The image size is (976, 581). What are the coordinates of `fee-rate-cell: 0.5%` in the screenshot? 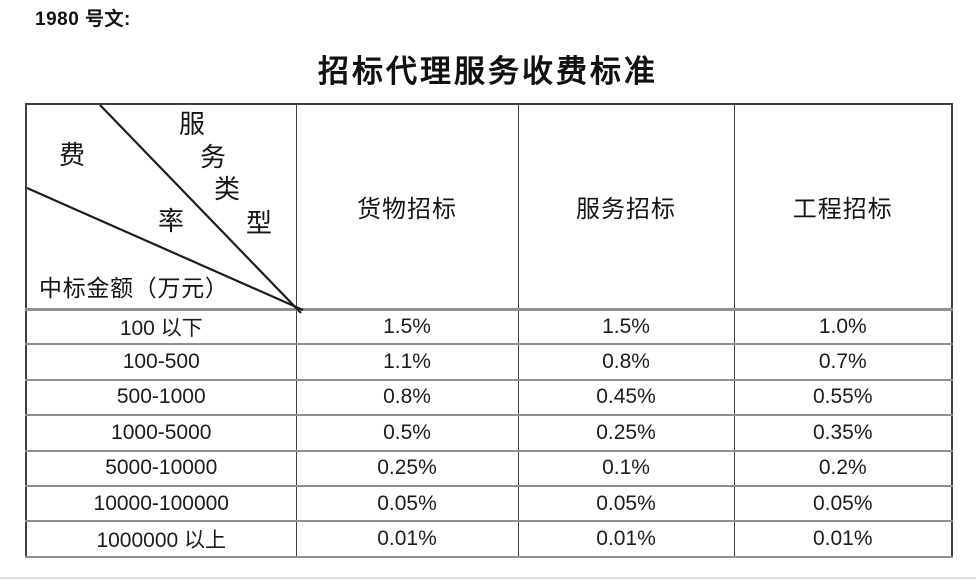 It's located at (407, 433).